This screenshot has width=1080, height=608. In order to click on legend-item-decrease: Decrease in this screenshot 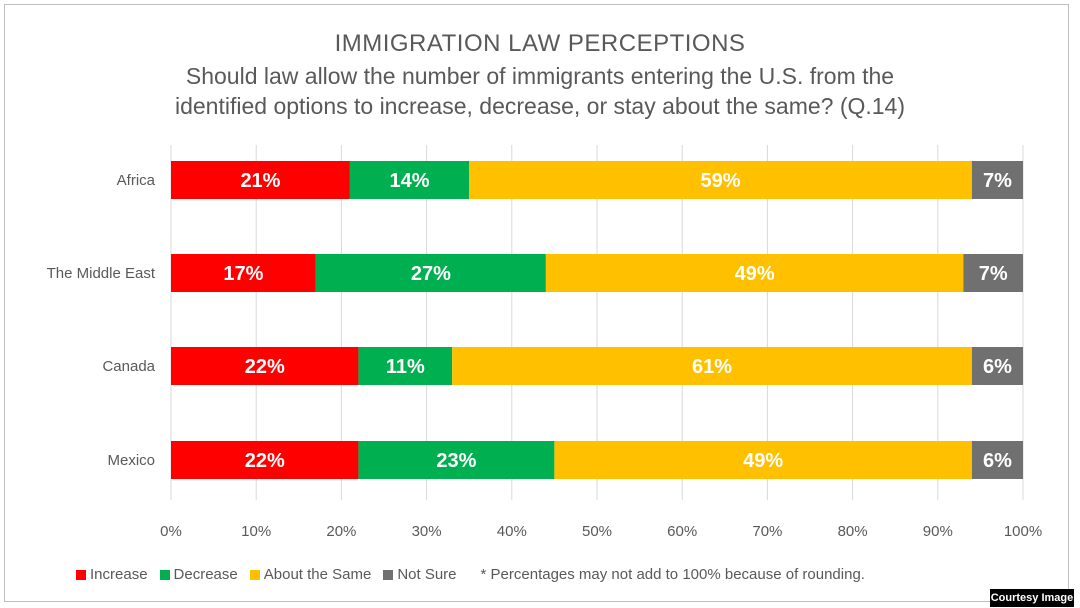, I will do `click(198, 574)`.